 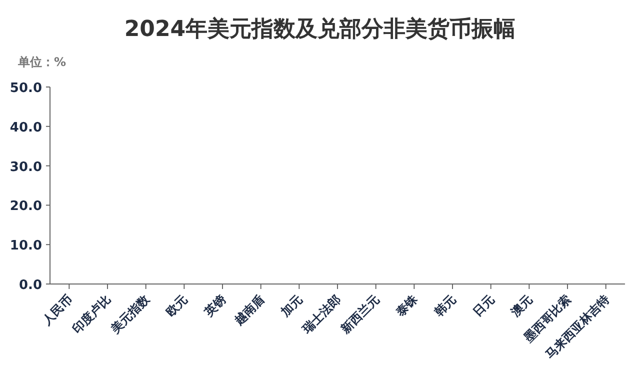 What do you see at coordinates (26, 246) in the screenshot?
I see `y-tick-label: 10.0` at bounding box center [26, 246].